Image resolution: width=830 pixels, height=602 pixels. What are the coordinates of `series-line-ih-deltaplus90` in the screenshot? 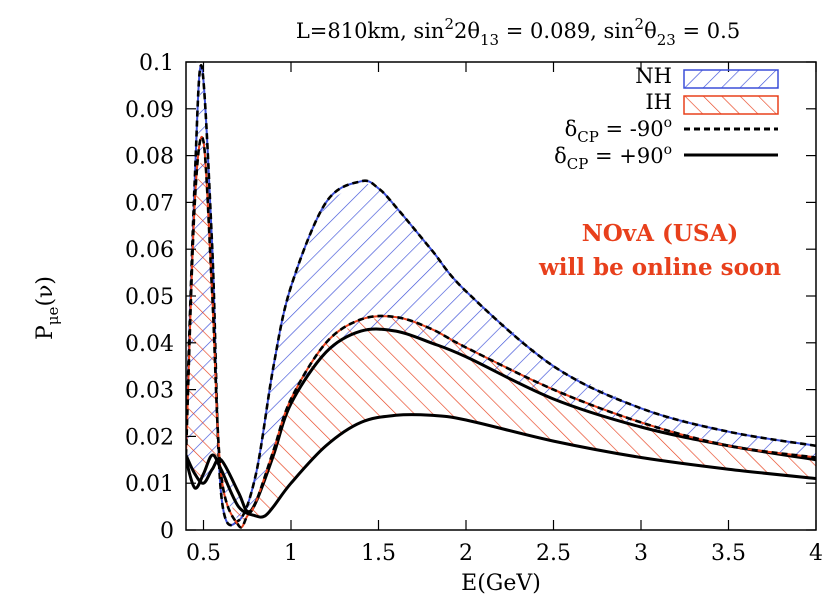 It's located at (501, 466).